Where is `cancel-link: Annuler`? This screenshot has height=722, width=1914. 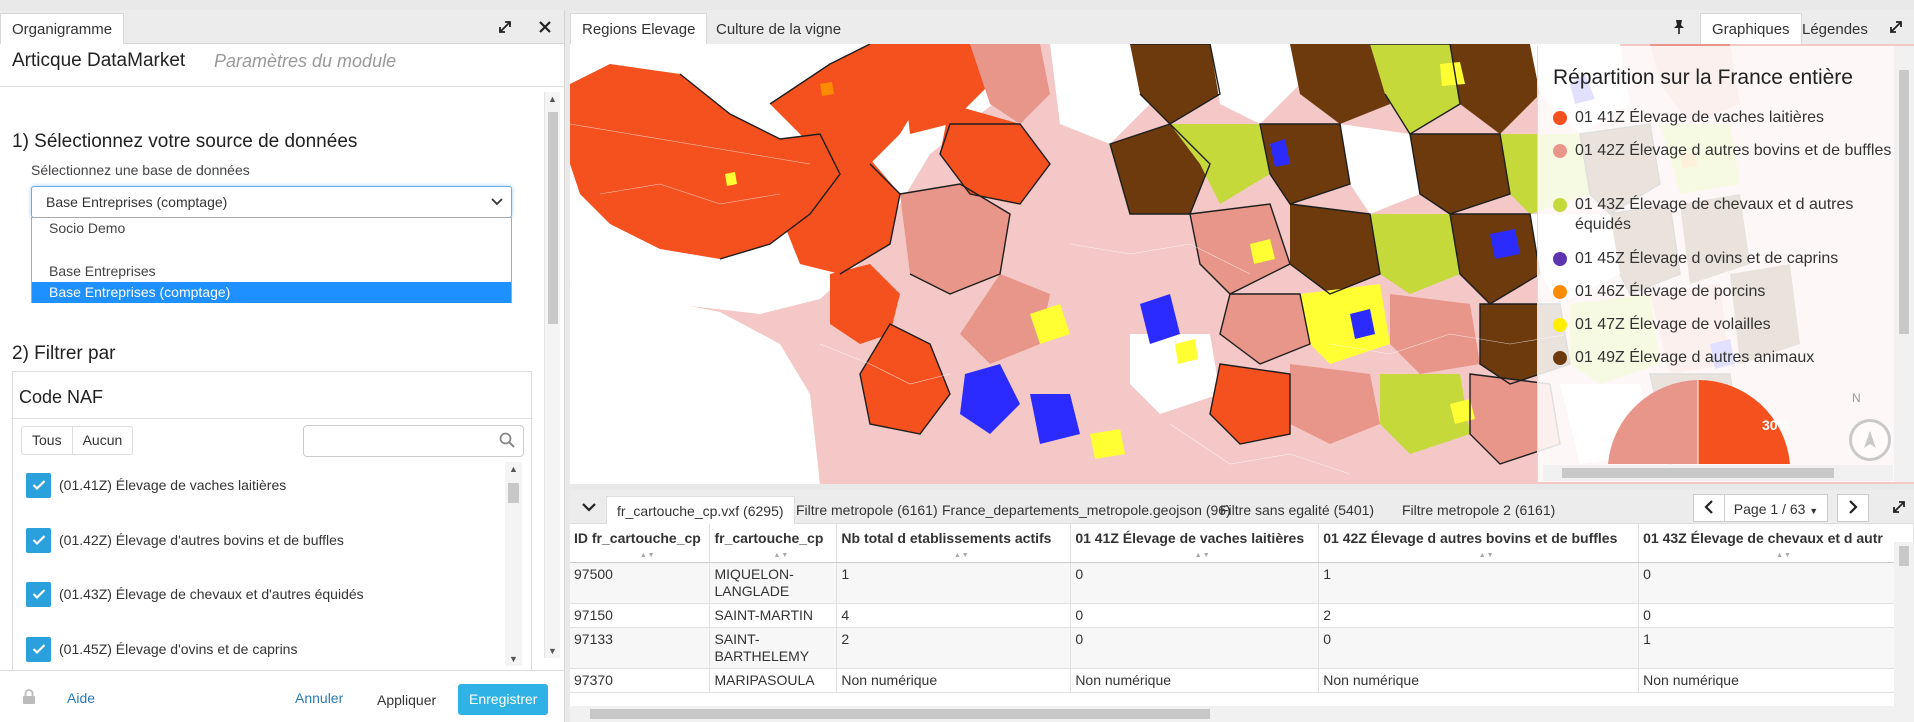 cancel-link: Annuler is located at coordinates (319, 698).